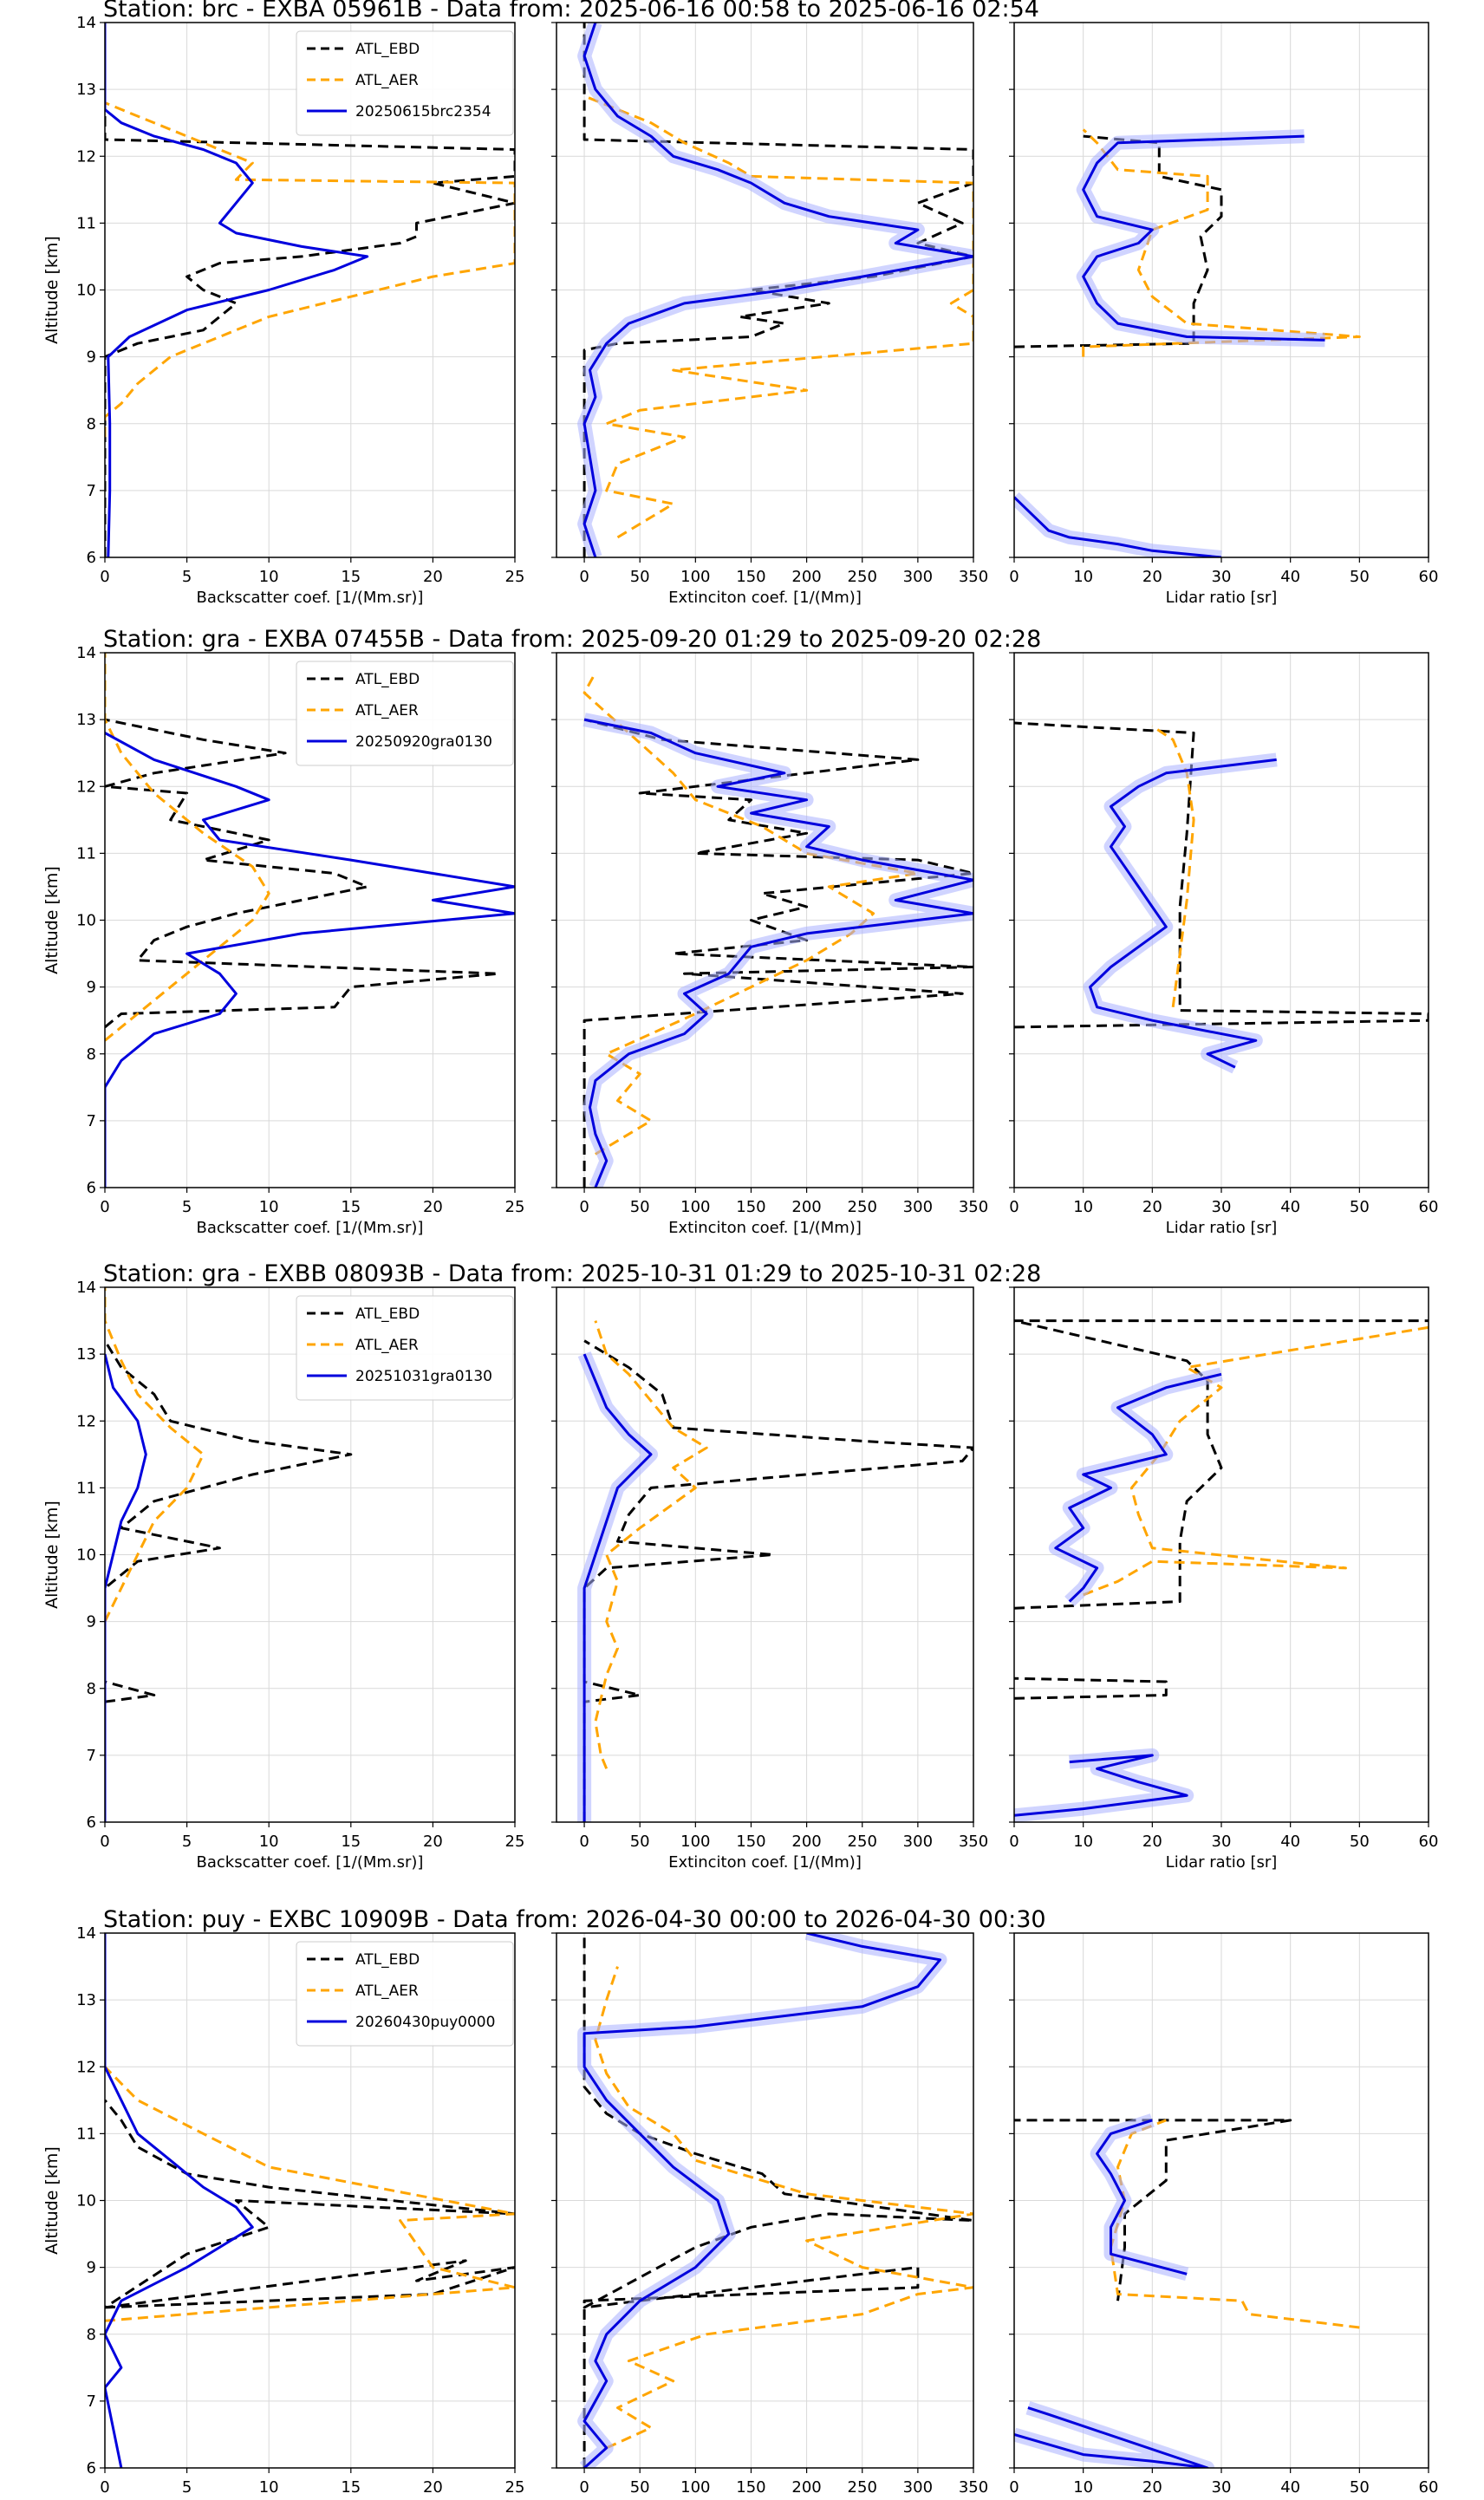 The image size is (1484, 2500). I want to click on legend-label: 20251031gra0130, so click(423, 1376).